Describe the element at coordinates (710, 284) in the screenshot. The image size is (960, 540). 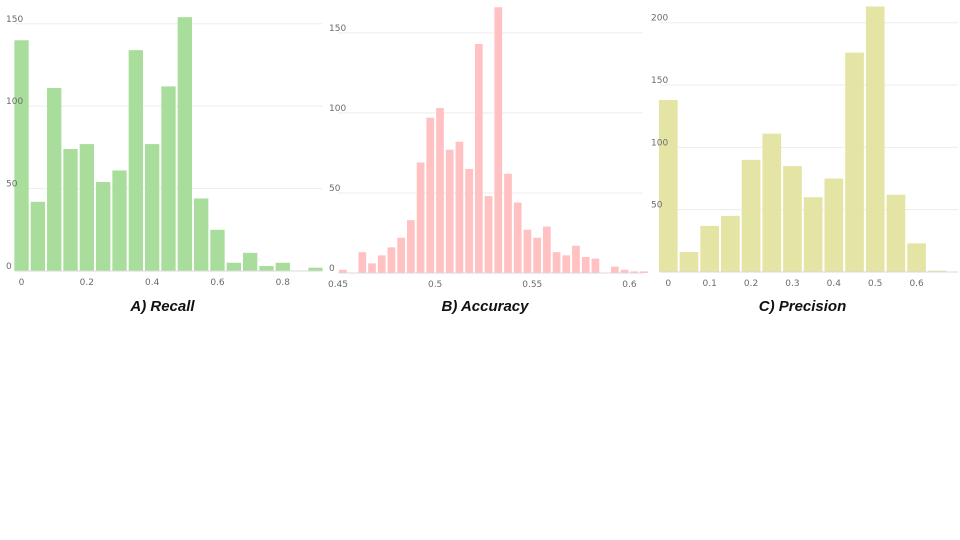
I see `x-tick-label: 0.1` at that location.